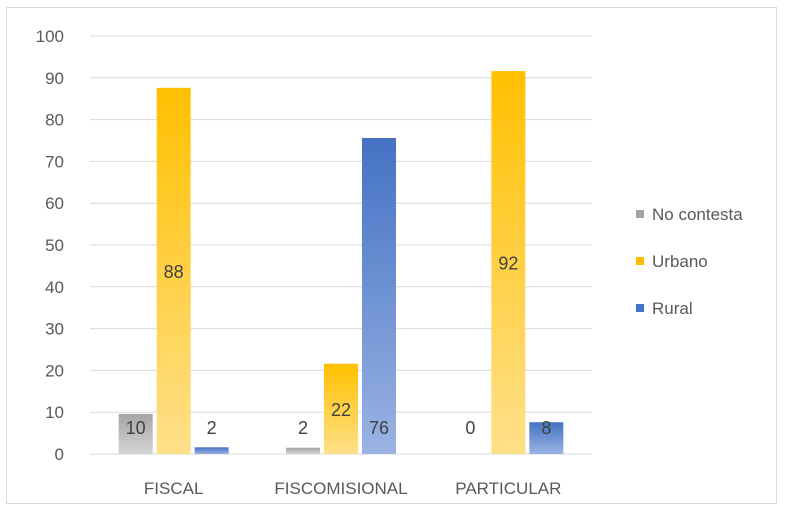  What do you see at coordinates (59, 454) in the screenshot?
I see `y-tick-label: 0` at bounding box center [59, 454].